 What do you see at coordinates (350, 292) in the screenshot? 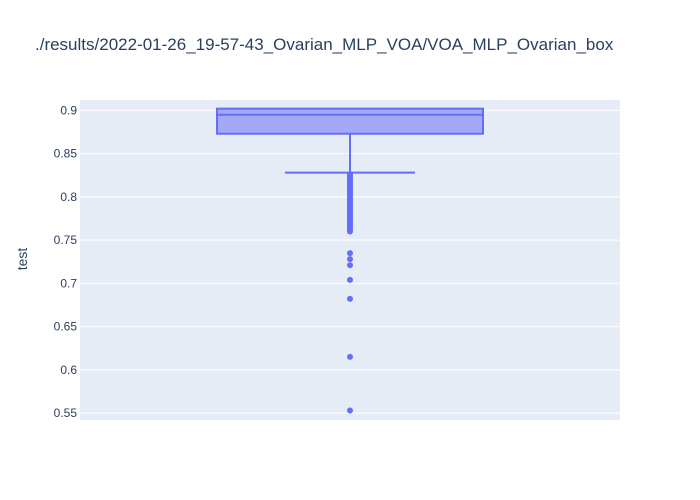
I see `outlier-points` at bounding box center [350, 292].